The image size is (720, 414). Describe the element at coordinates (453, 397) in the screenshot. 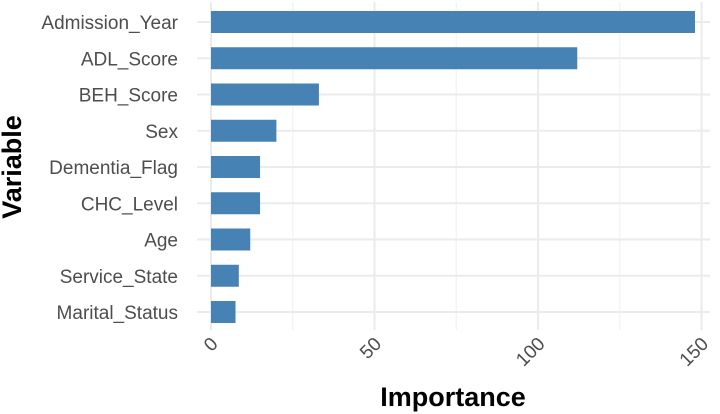

I see `x-axis-title: Importance` at that location.